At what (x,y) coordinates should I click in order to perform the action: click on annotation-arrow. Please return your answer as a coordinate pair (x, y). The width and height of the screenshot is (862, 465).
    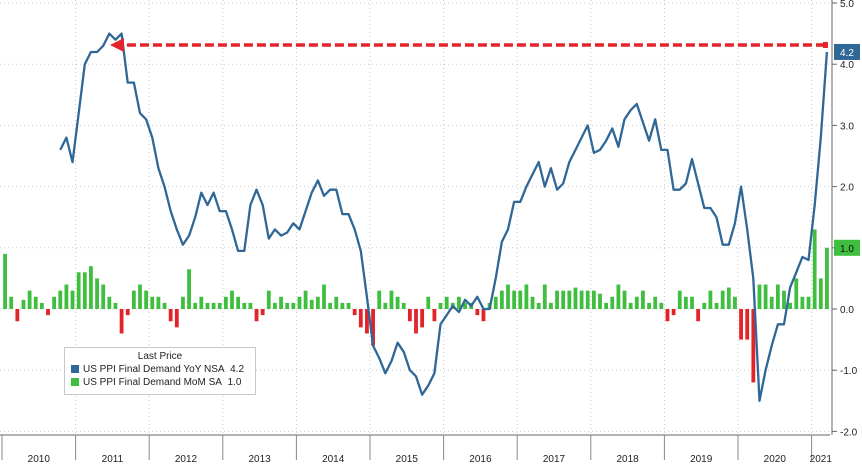
    Looking at the image, I should click on (468, 44).